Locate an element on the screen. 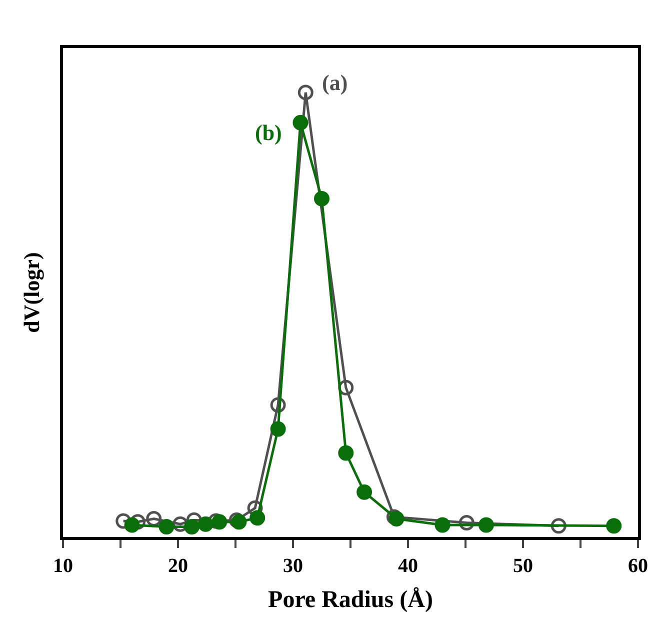 The height and width of the screenshot is (636, 660). x-tick-label: 30 is located at coordinates (293, 565).